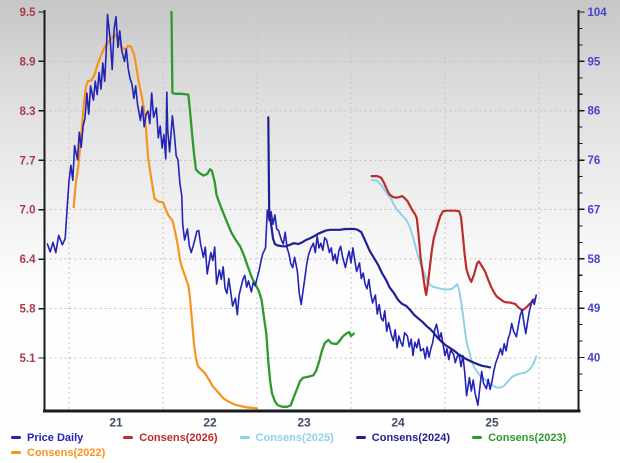 The width and height of the screenshot is (620, 463). I want to click on legend-label: Consens(2025), so click(294, 437).